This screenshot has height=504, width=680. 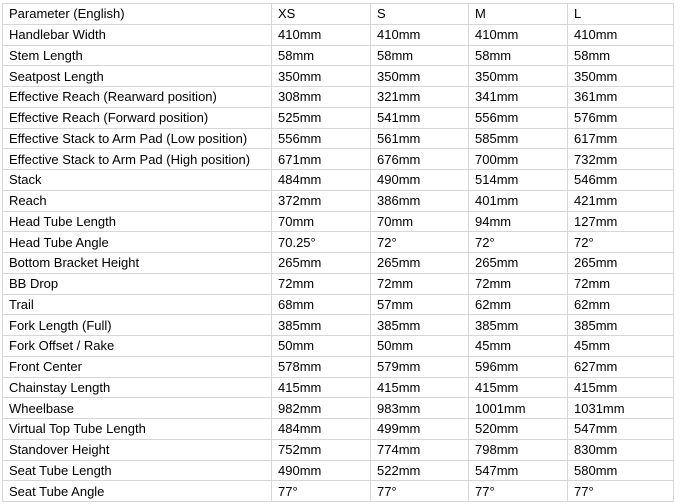 What do you see at coordinates (321, 429) in the screenshot?
I see `value-cell: 484mm` at bounding box center [321, 429].